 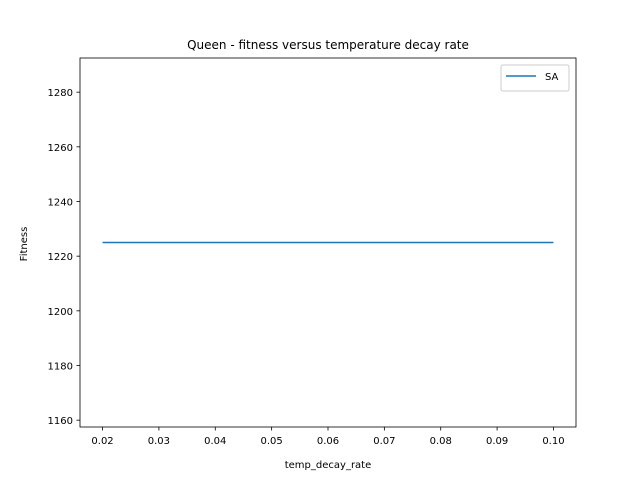 I want to click on x-tick-label: 0.10, so click(x=553, y=441).